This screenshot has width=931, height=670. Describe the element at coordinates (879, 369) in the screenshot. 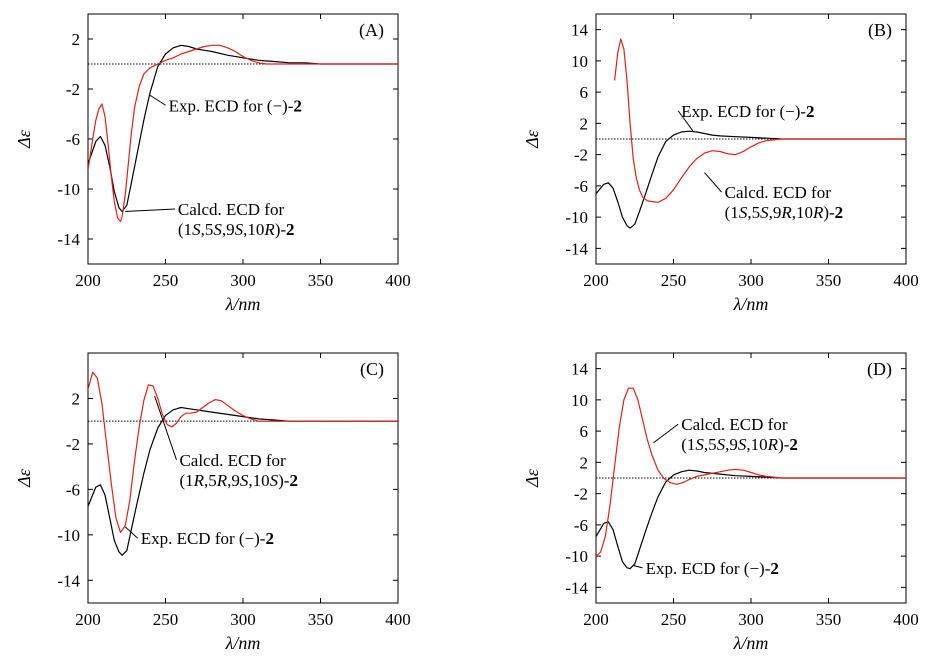

I see `panel-label: (D)` at that location.